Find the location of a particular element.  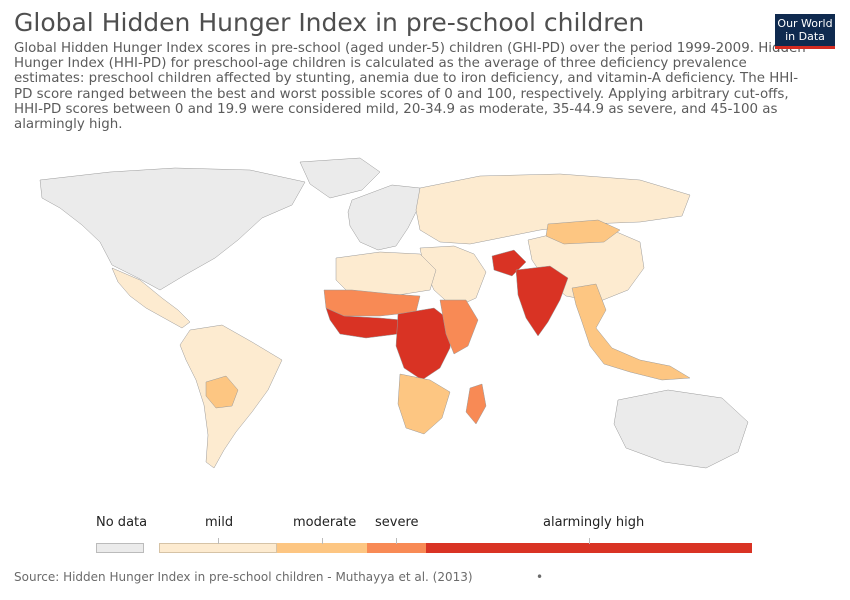

map-region-east-africa is located at coordinates (459, 327).